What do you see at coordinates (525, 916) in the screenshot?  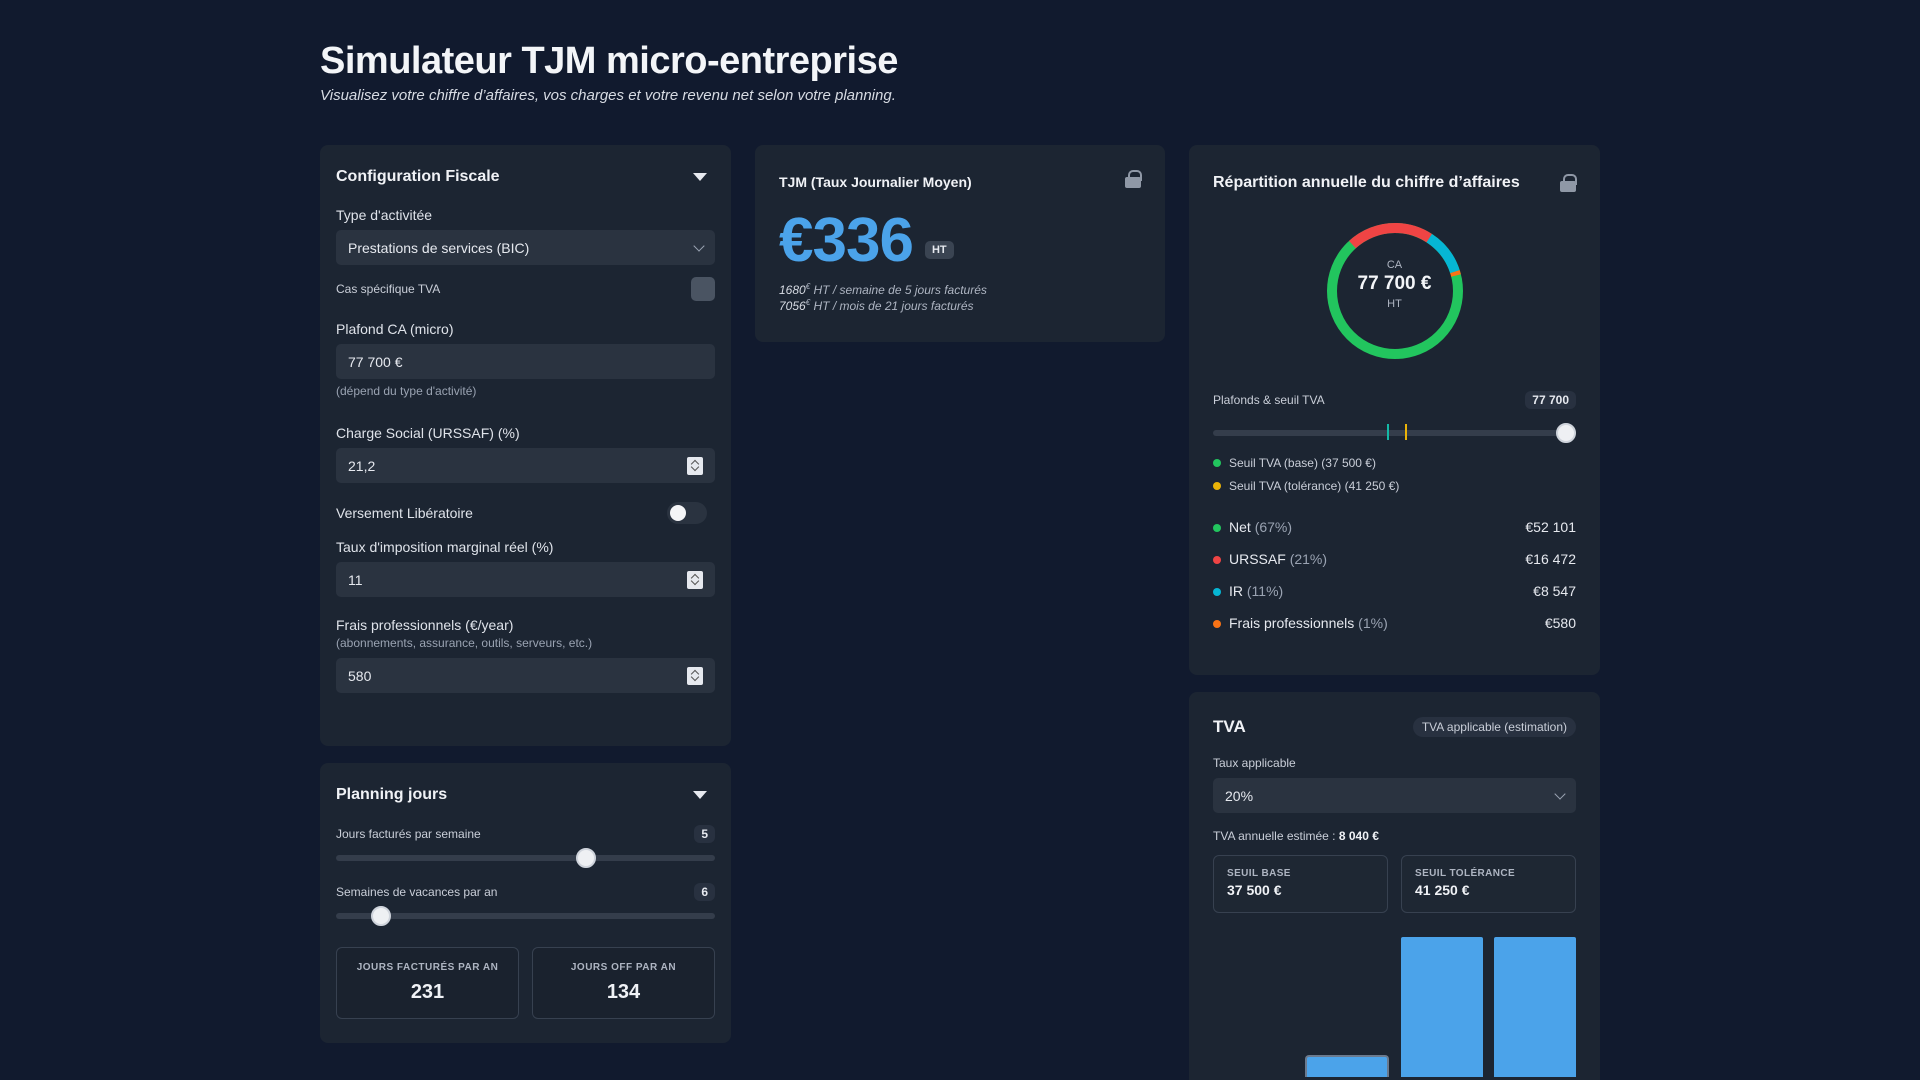 I see `vacances-slider` at bounding box center [525, 916].